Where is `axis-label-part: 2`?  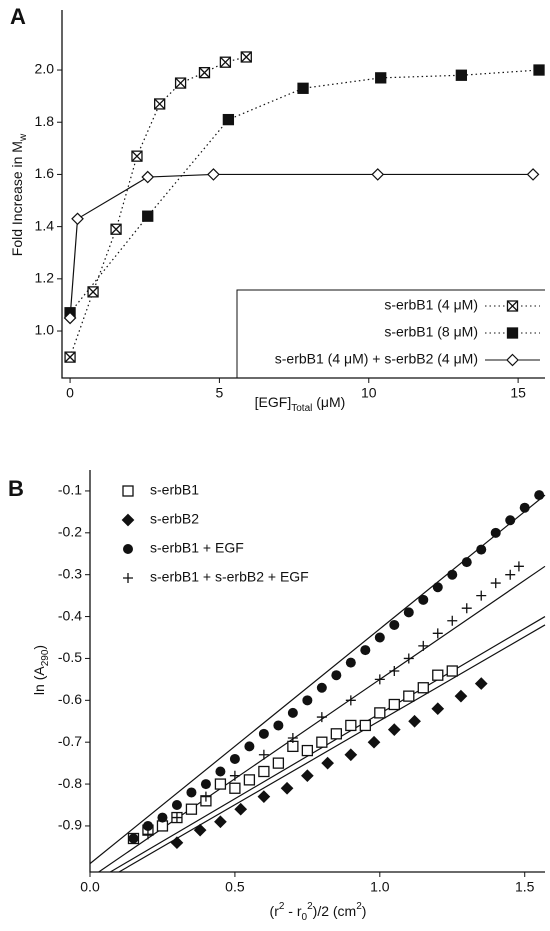 axis-label-part: 2 is located at coordinates (310, 906).